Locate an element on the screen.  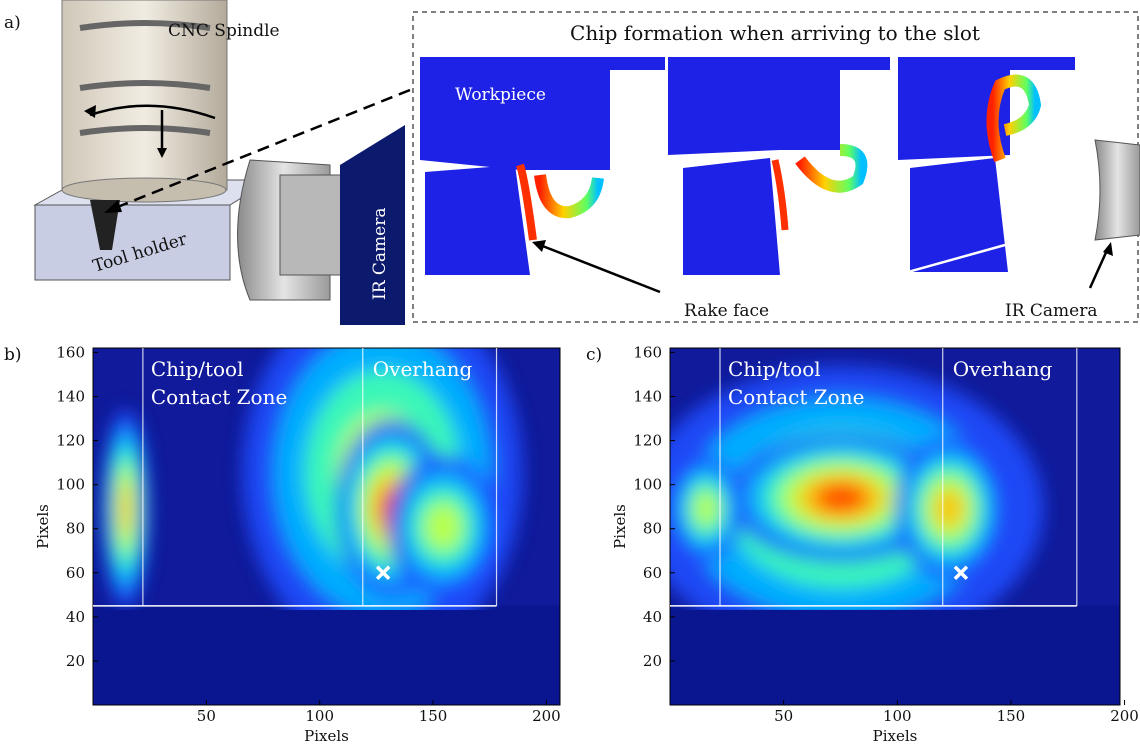
rake-face-label: Rake face is located at coordinates (726, 311).